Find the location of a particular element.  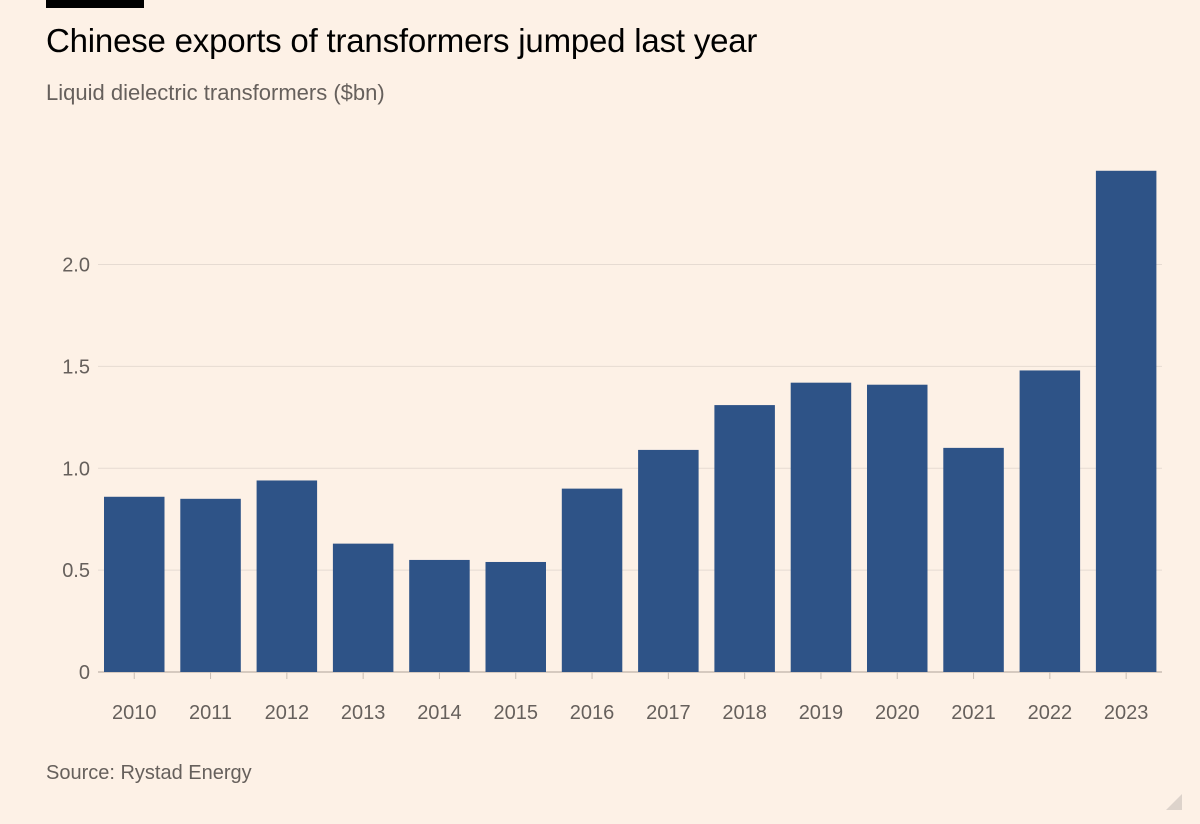

x-tick-label: 2021 is located at coordinates (973, 713).